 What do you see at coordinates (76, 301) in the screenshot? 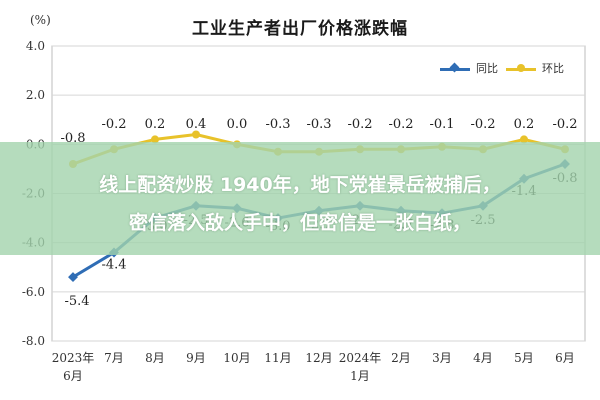
I see `data-label-yoy: -5.4` at bounding box center [76, 301].